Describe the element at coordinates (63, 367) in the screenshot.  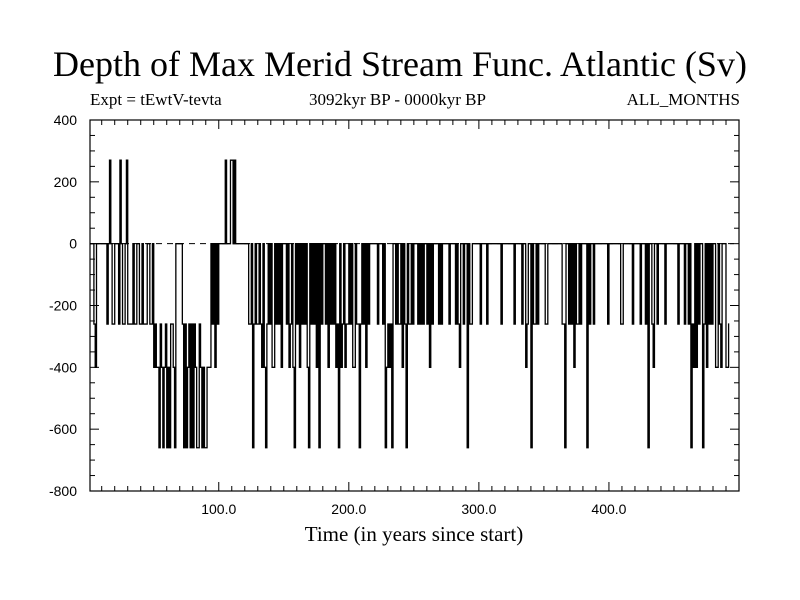
I see `y-tick-label: -400` at that location.